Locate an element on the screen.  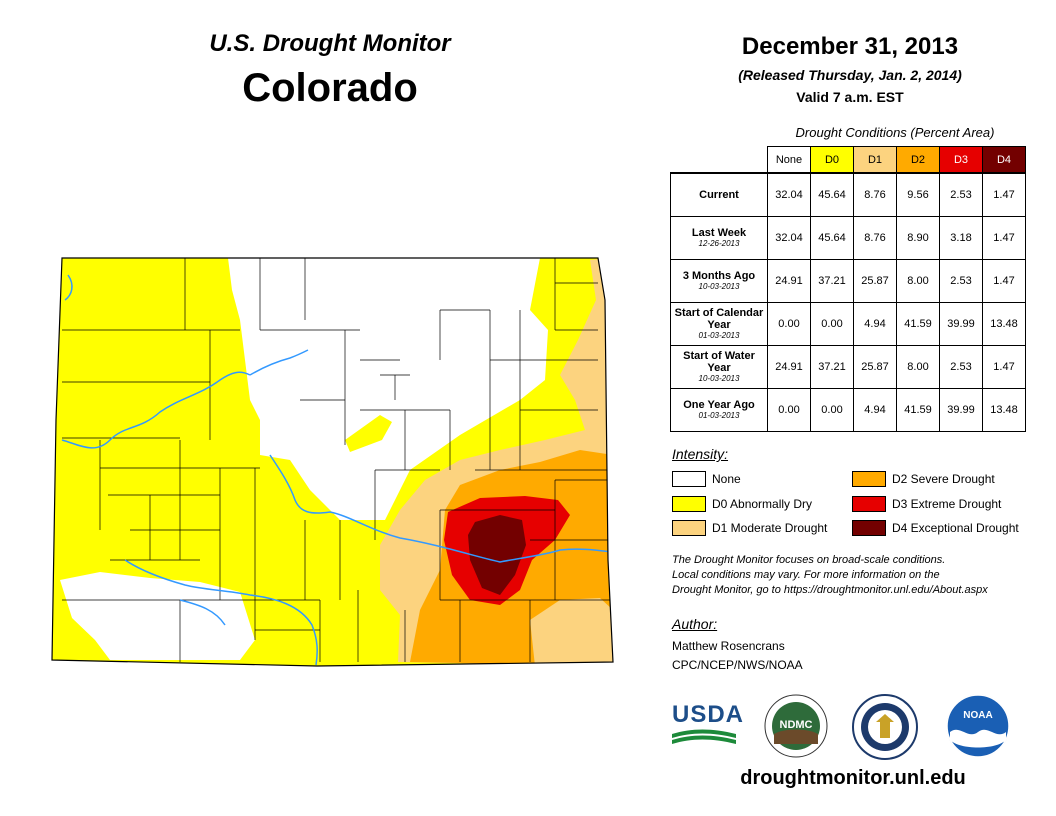
legend-item-d2: D2 Severe Drought is located at coordinates (923, 479).